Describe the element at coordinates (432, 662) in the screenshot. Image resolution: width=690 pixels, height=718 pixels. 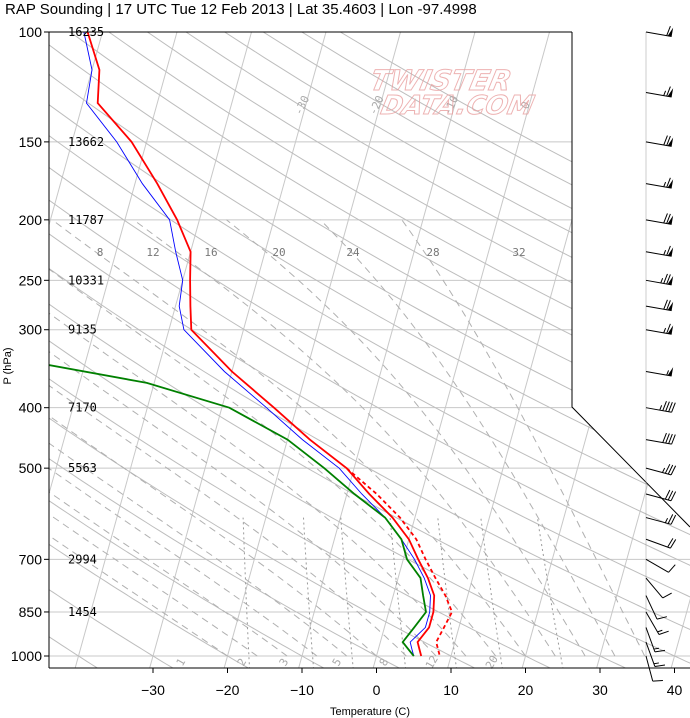
I see `bottom-mixing-label: 12` at that location.